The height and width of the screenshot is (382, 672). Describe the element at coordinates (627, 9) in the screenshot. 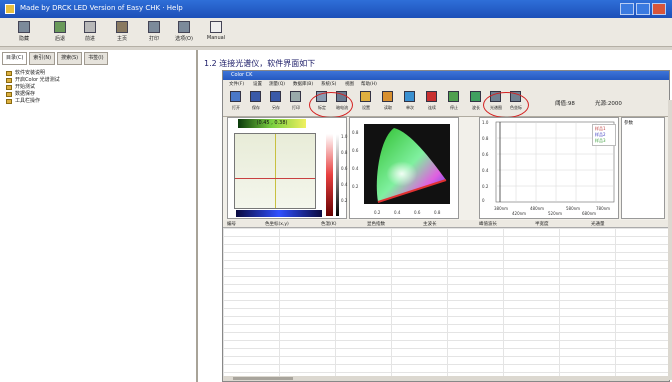

I see `minimize-button` at that location.